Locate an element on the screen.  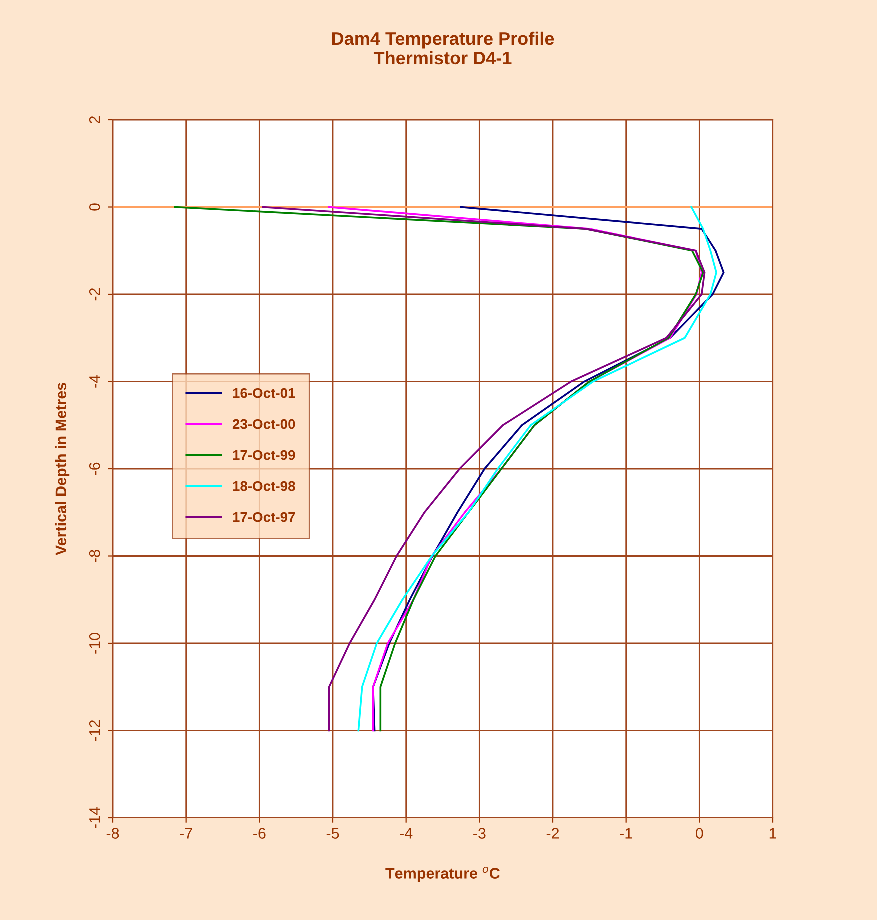
legend-label: 17-Oct-99 is located at coordinates (264, 455).